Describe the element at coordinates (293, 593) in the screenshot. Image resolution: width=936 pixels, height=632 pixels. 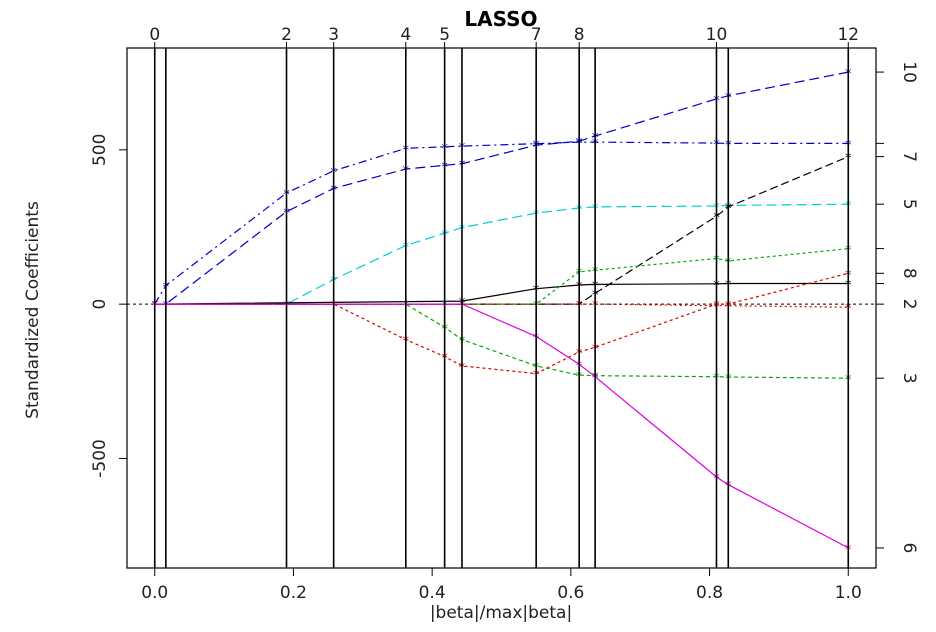
I see `x-tick-label: 0.2` at that location.